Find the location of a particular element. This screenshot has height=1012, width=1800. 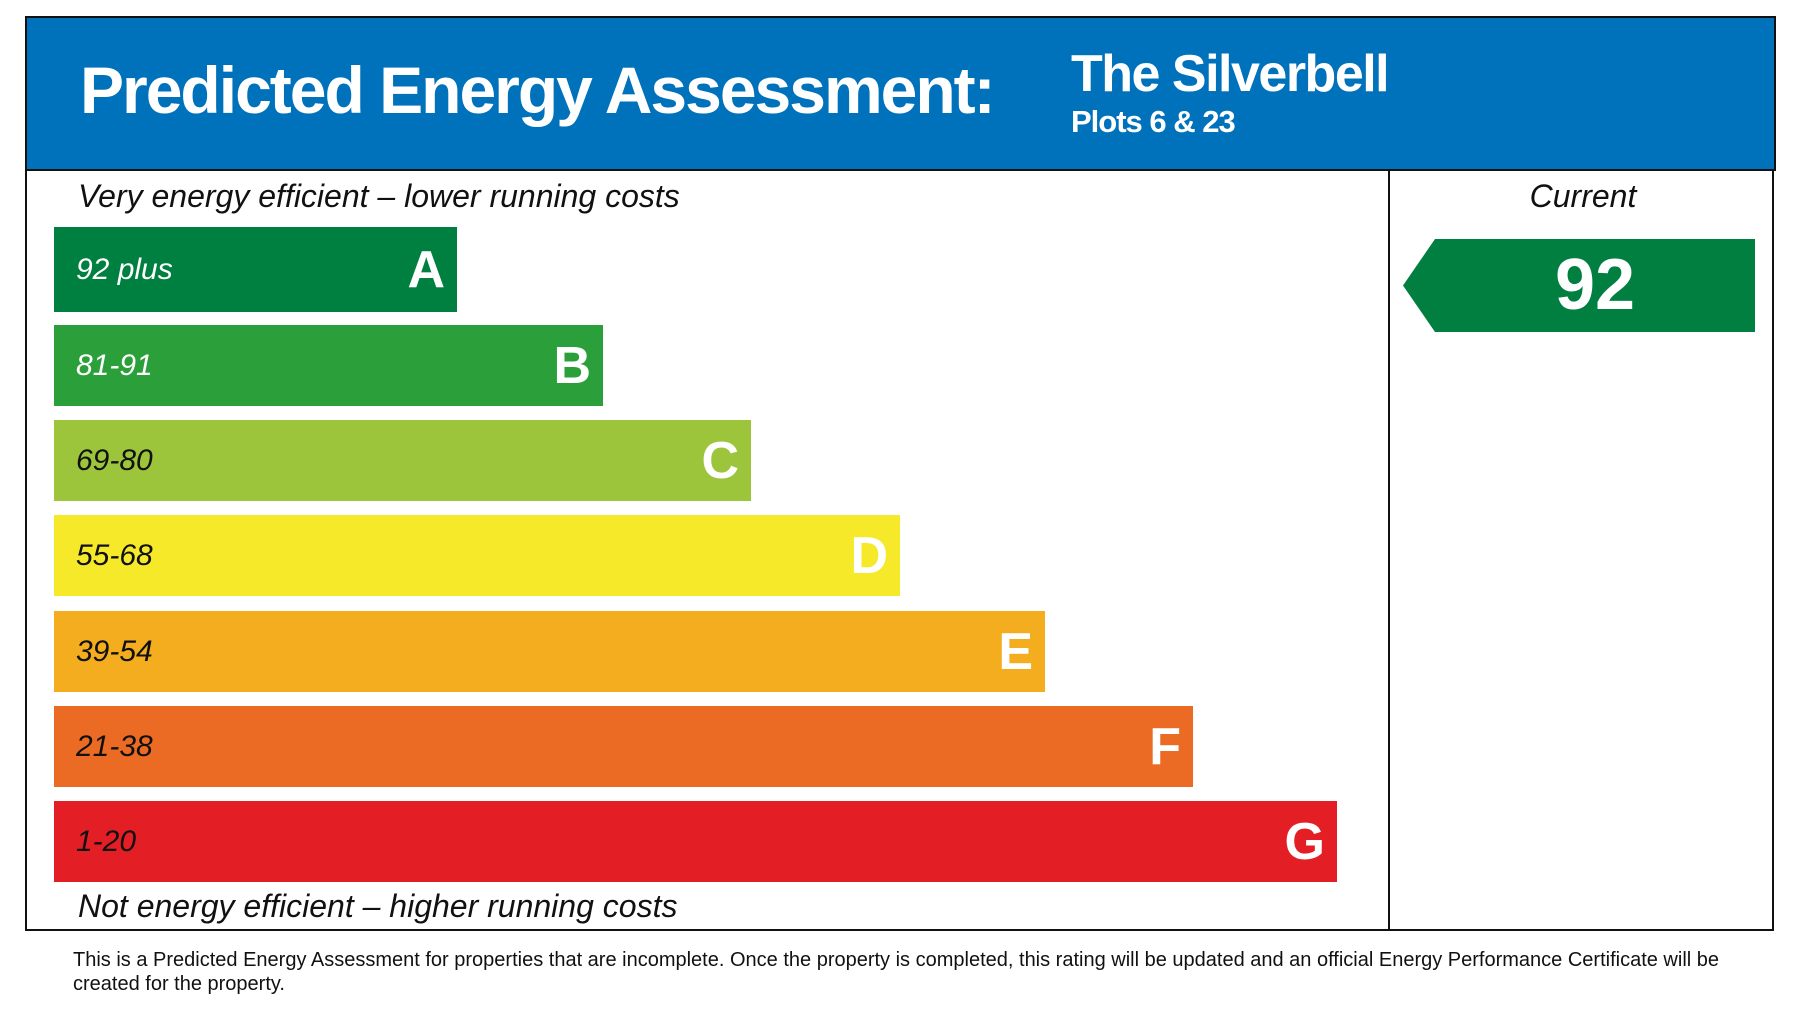

current-rating-arrow is located at coordinates (1579, 285).